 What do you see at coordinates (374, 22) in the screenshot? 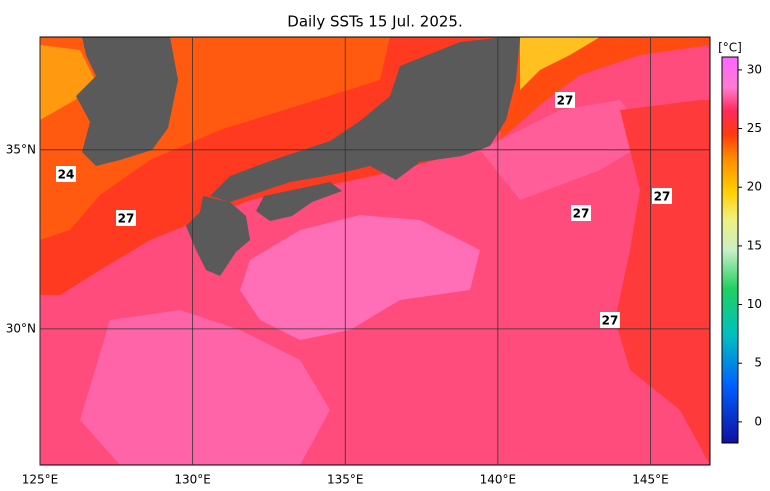
I see `map-title: Daily SSTs 15 Jul. 2025.` at bounding box center [374, 22].